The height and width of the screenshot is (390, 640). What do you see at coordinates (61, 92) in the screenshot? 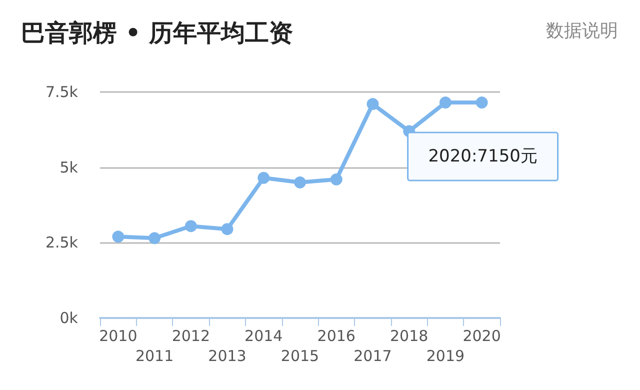
I see `y-tick-label: 7.5k` at bounding box center [61, 92].